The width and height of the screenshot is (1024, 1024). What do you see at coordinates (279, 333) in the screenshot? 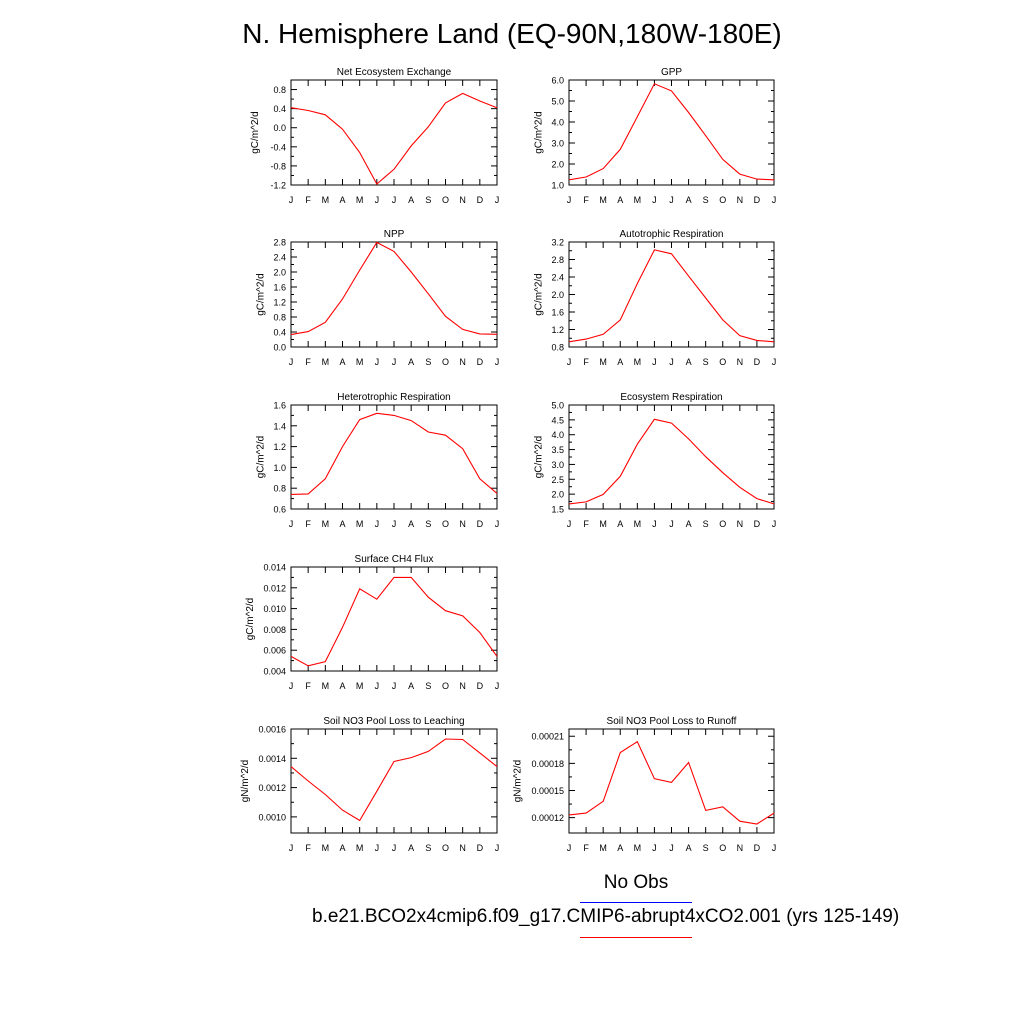
I see `y-tick-label: 0.4` at bounding box center [279, 333].